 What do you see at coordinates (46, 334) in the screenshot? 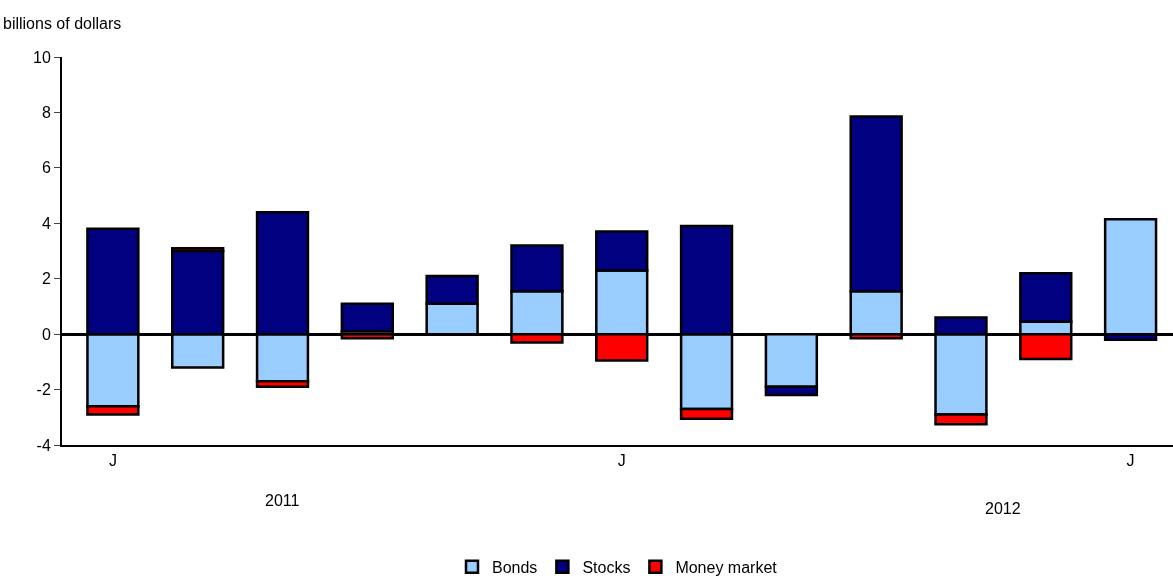
I see `y-tick-label: 0` at bounding box center [46, 334].